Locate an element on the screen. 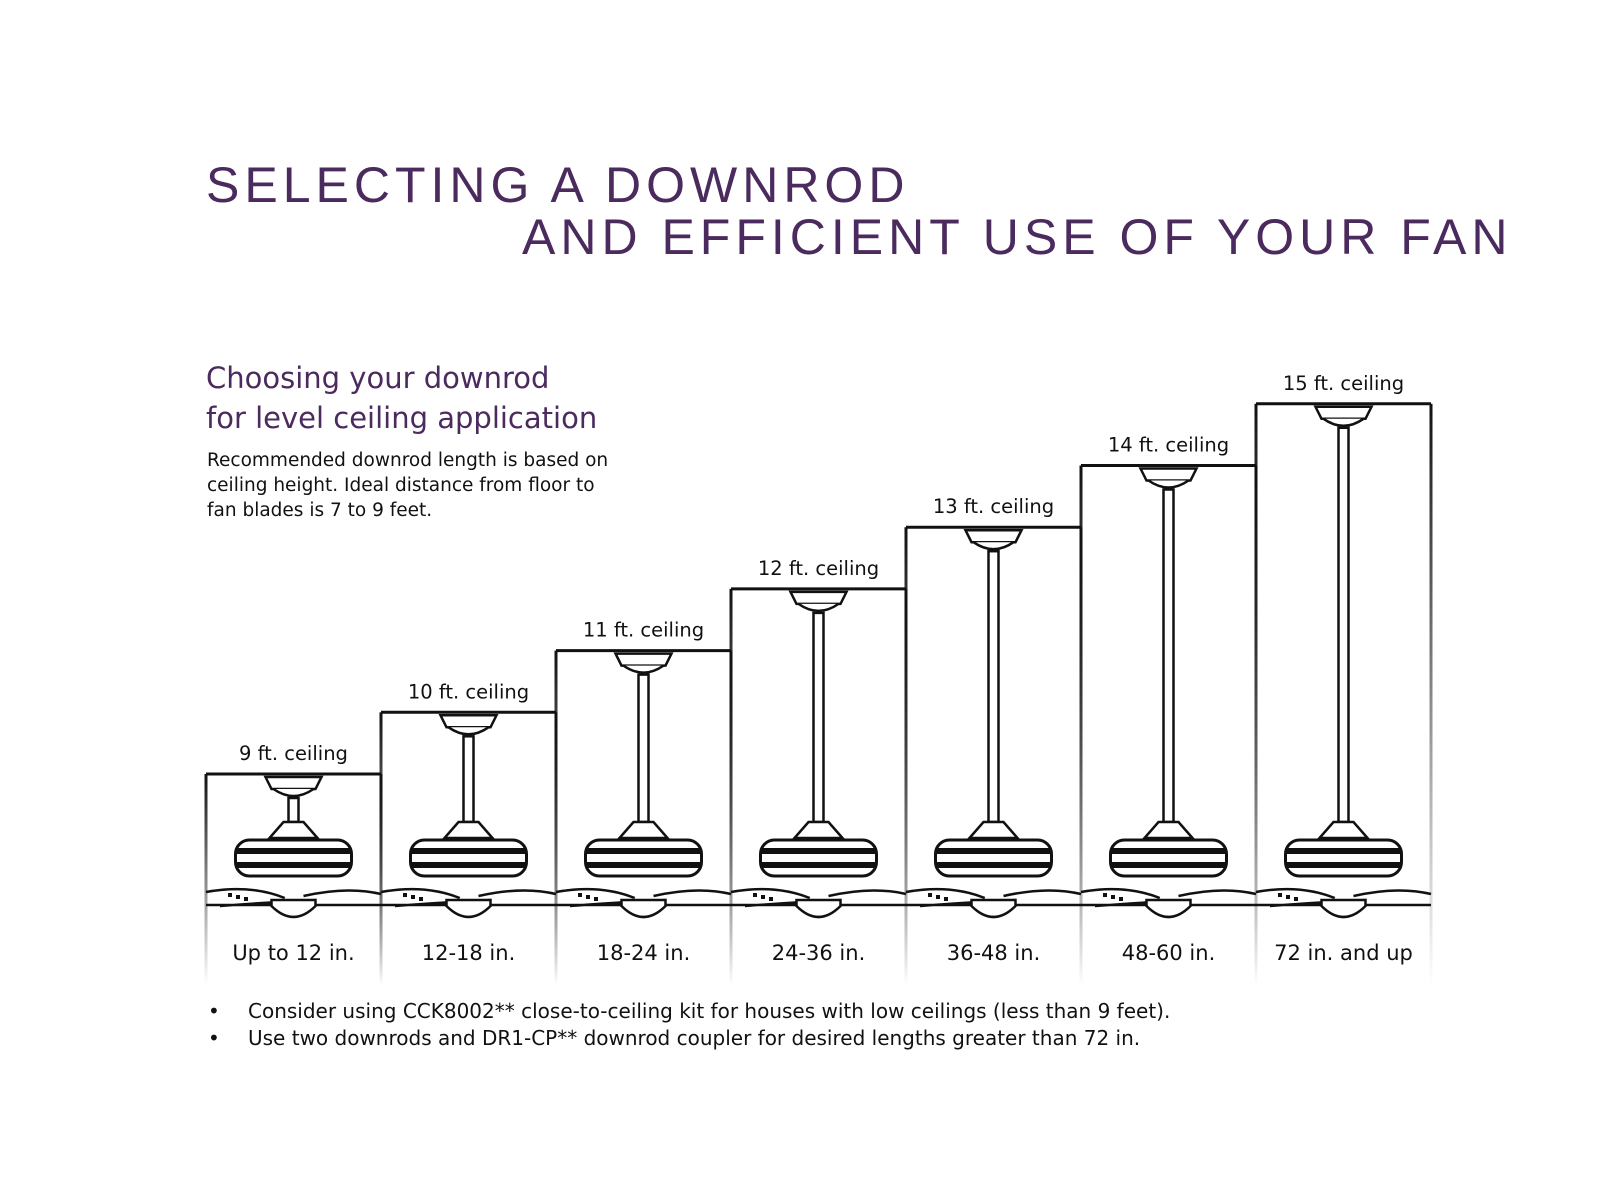  ceiling-label: 15 ft. ceiling is located at coordinates (1343, 383).